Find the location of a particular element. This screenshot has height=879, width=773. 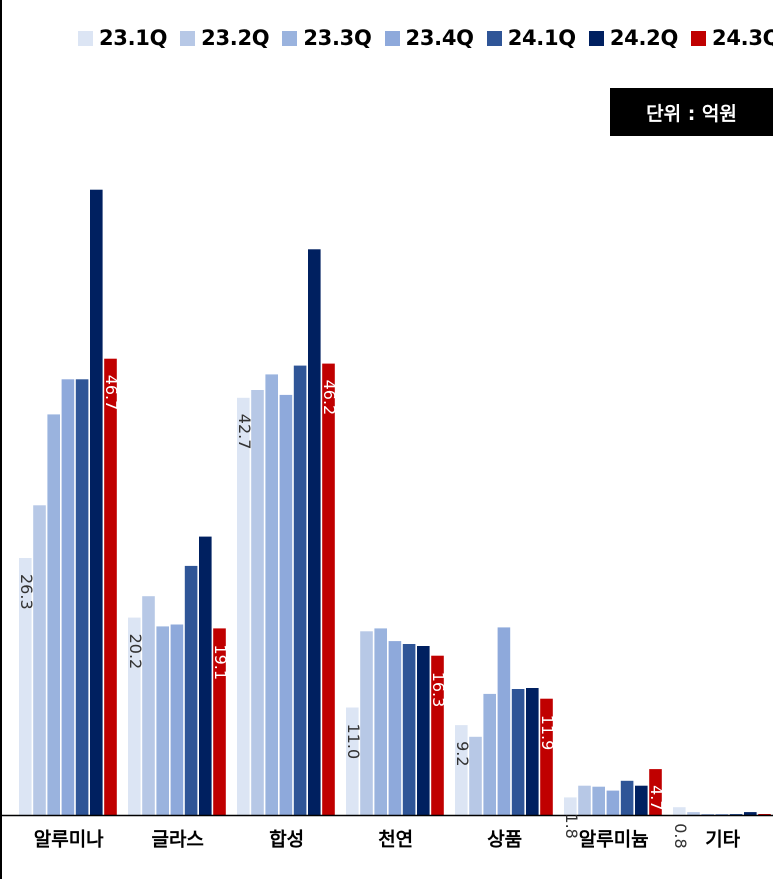

bar-23.2Q-상품 is located at coordinates (475, 775).